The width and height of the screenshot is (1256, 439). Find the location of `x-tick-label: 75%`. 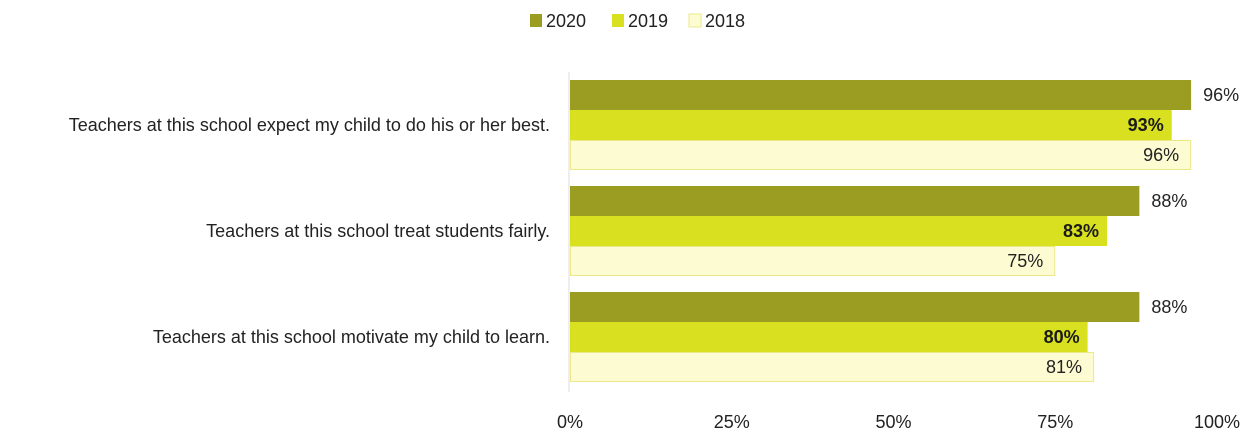

x-tick-label: 75% is located at coordinates (1055, 422).